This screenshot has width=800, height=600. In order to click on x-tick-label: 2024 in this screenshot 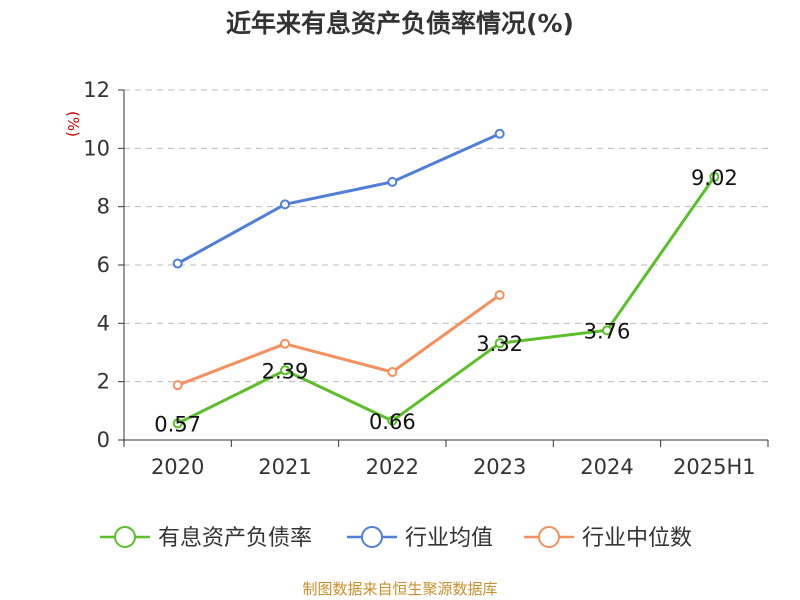, I will do `click(606, 467)`.